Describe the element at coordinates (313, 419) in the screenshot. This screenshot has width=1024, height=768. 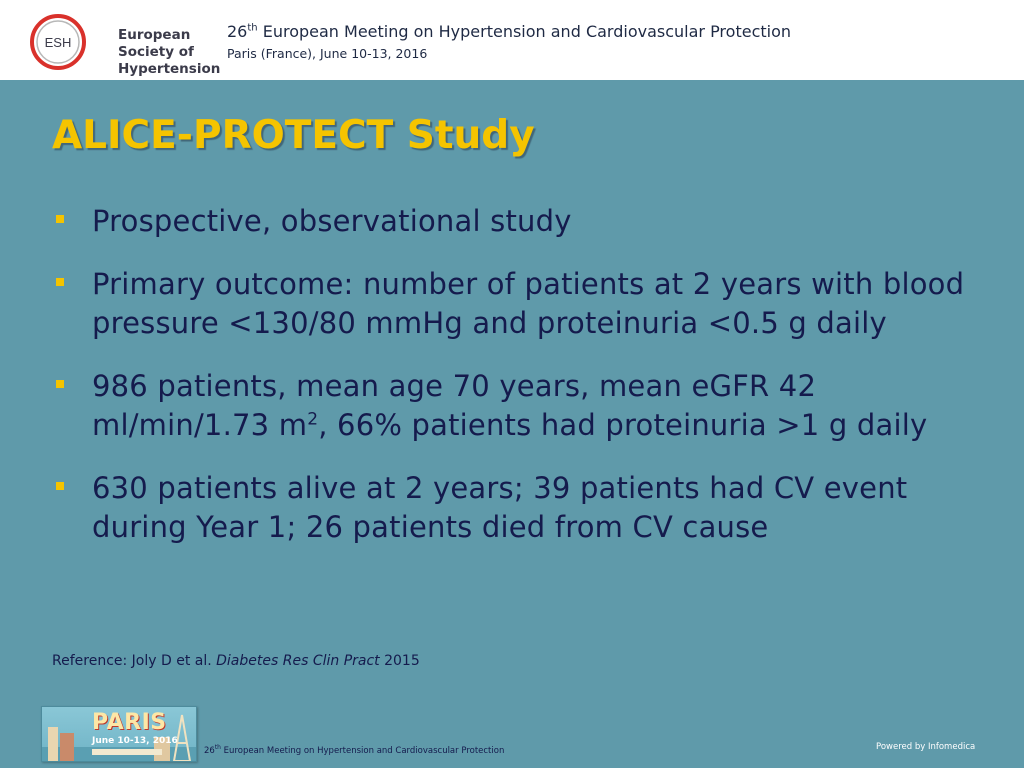
I see `bullet-superscript: 2` at that location.